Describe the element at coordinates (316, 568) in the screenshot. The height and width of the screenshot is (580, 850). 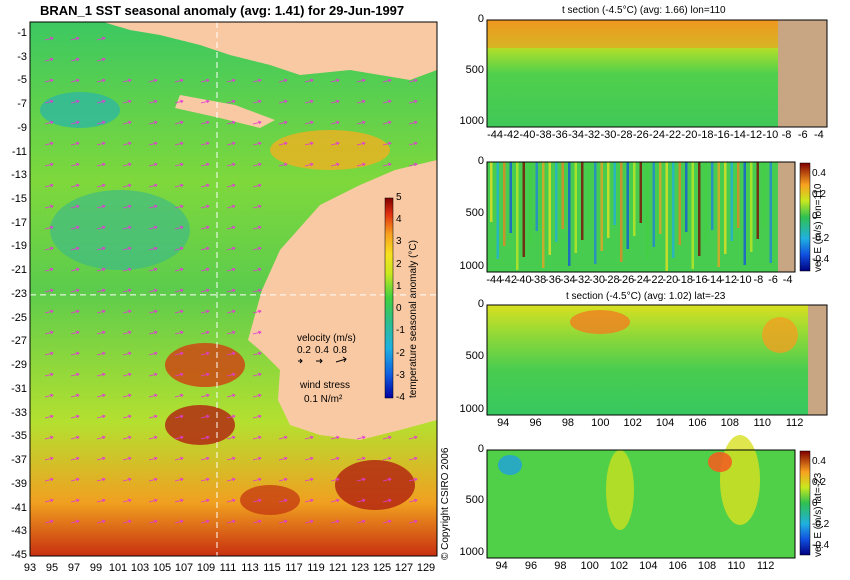
I see `map-x-tick-label: 119` at that location.